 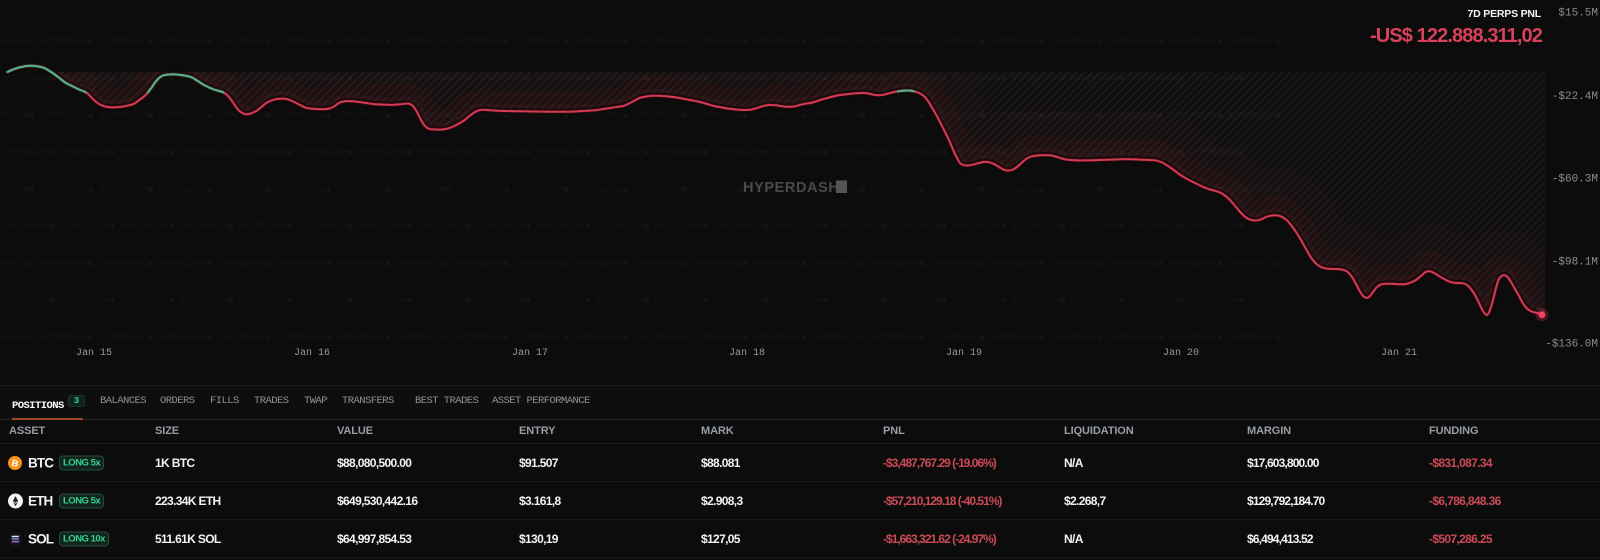 What do you see at coordinates (747, 353) in the screenshot?
I see `svg-text: Jan 18` at bounding box center [747, 353].